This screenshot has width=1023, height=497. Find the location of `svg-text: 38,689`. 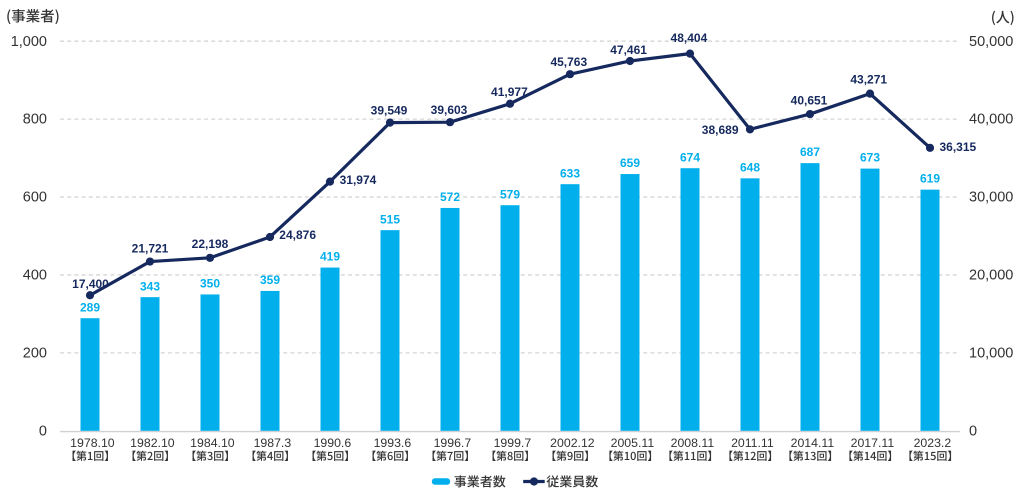

svg-text: 38,689 is located at coordinates (720, 130).